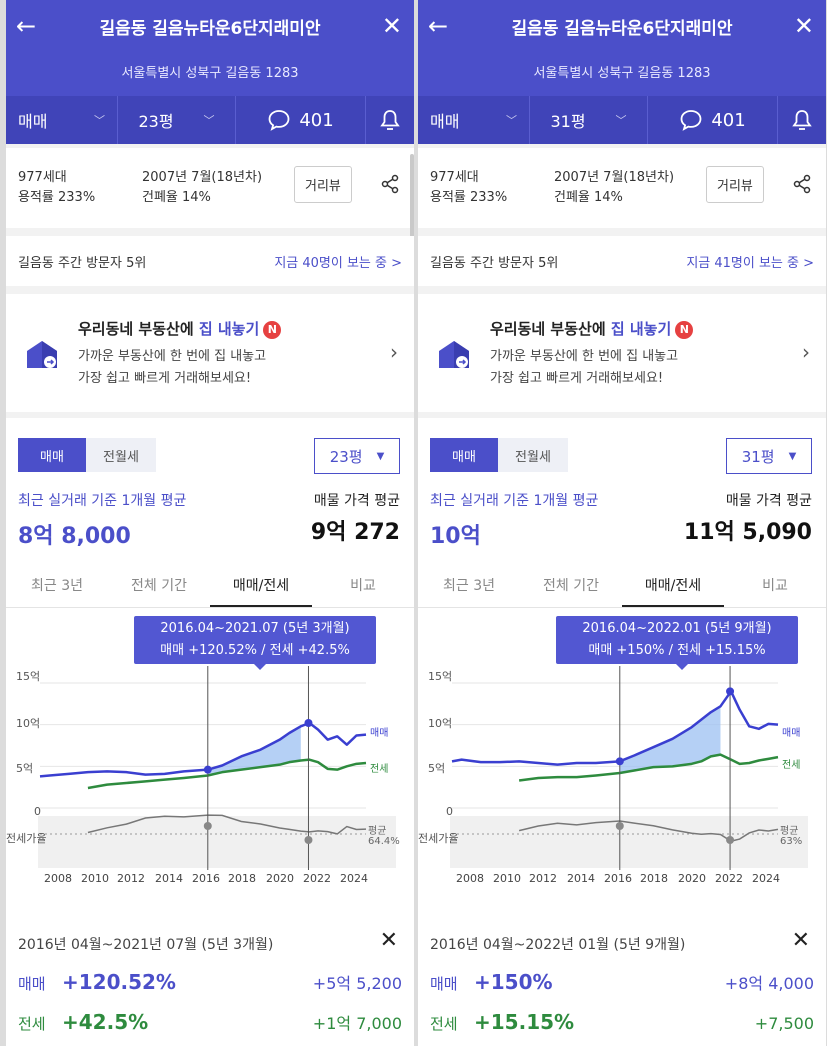 This screenshot has width=827, height=1046. What do you see at coordinates (558, 945) in the screenshot?
I see `detail-range: 2016년 04월~2022년 01월 (5년 9개월)` at bounding box center [558, 945].